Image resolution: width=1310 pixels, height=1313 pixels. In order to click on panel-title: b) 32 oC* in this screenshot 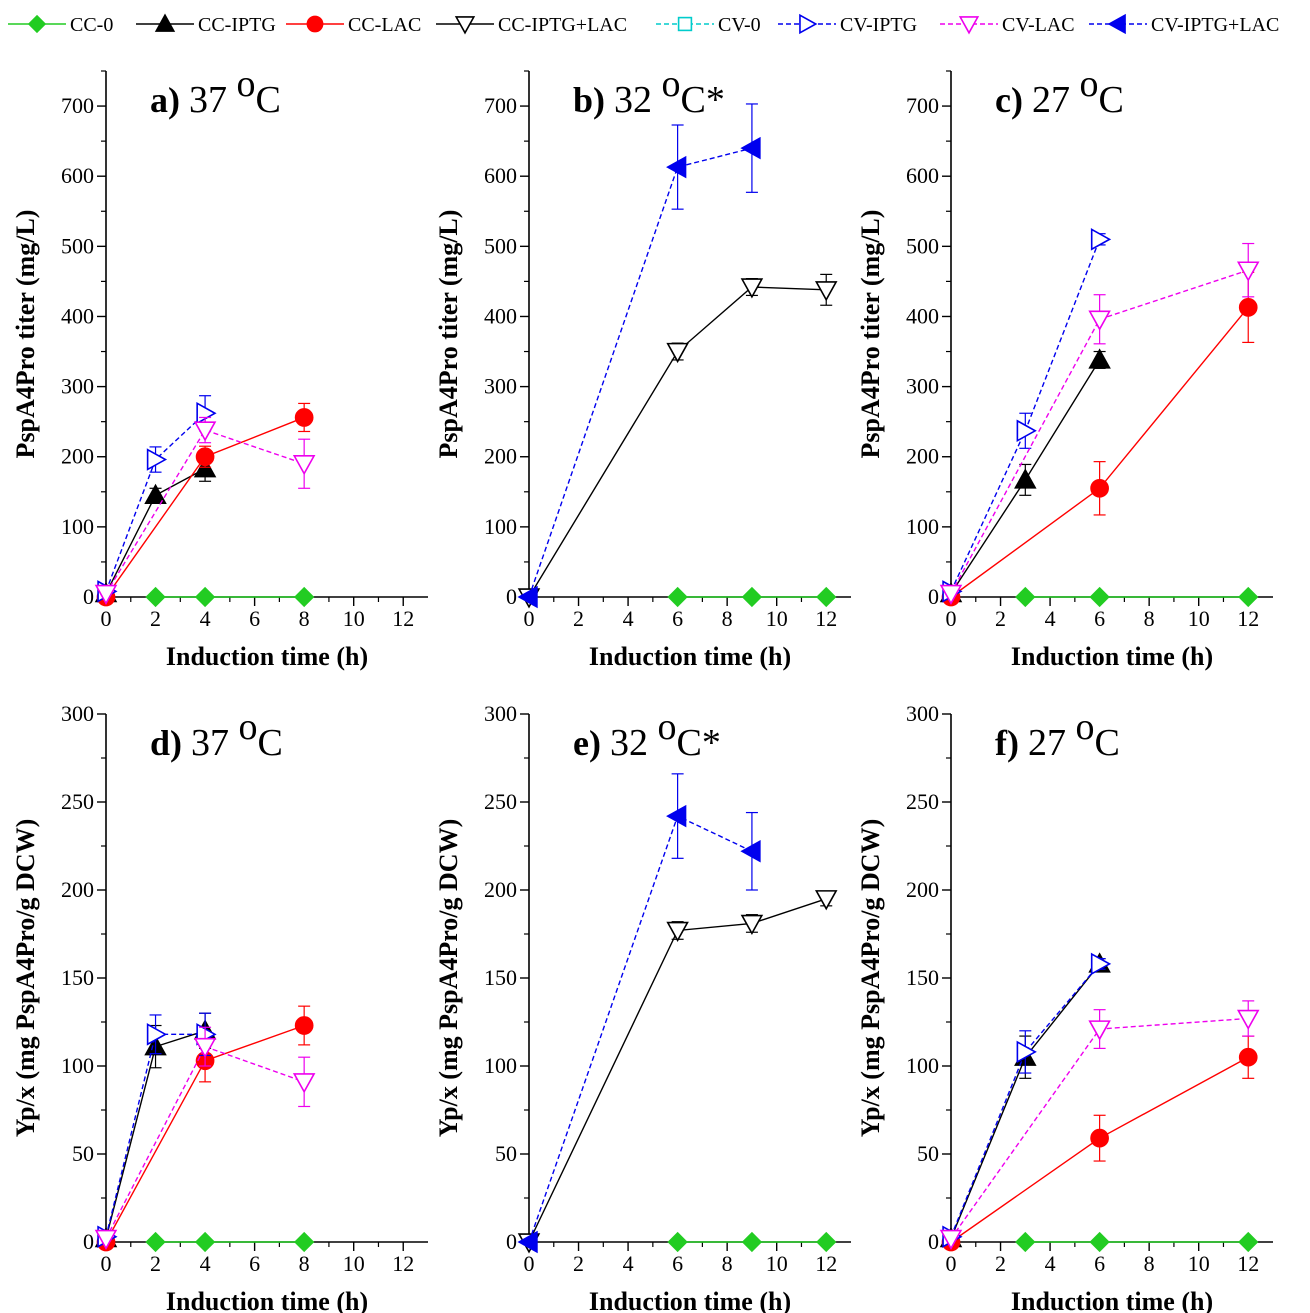, I will do `click(649, 92)`.